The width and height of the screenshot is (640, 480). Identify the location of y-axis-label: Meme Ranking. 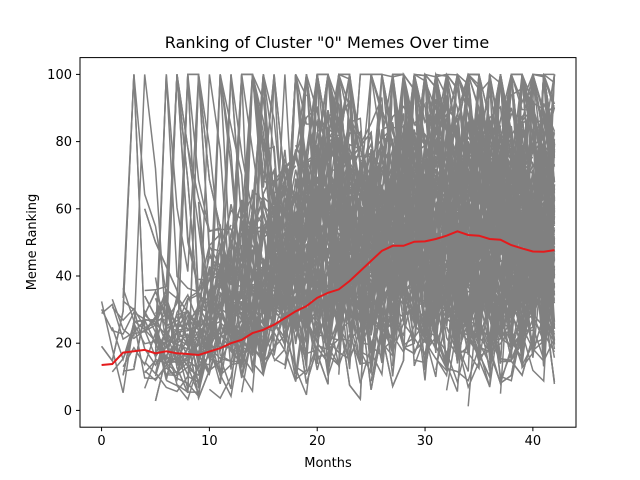
(32, 242).